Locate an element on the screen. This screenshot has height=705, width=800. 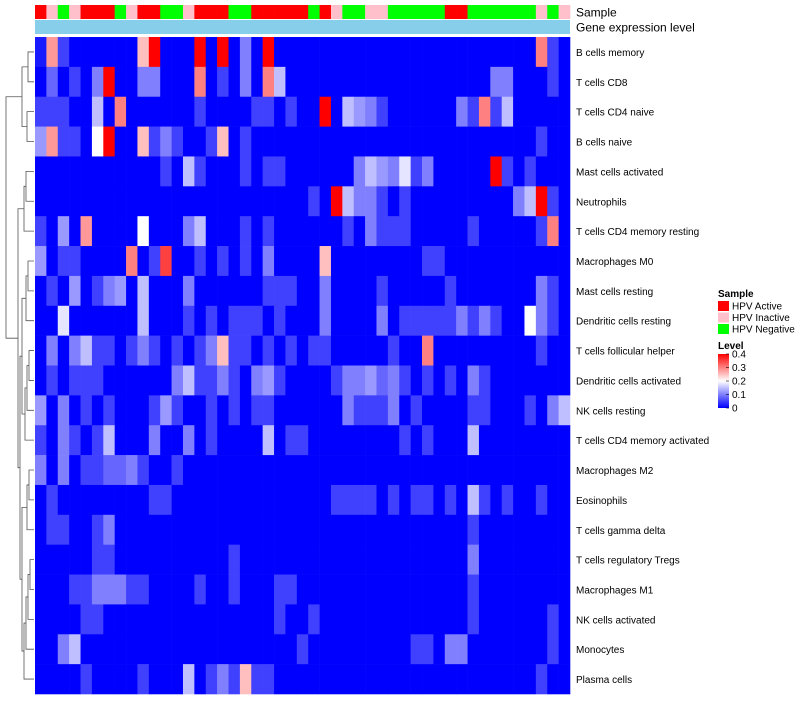
legend-level-title: Level is located at coordinates (731, 346).